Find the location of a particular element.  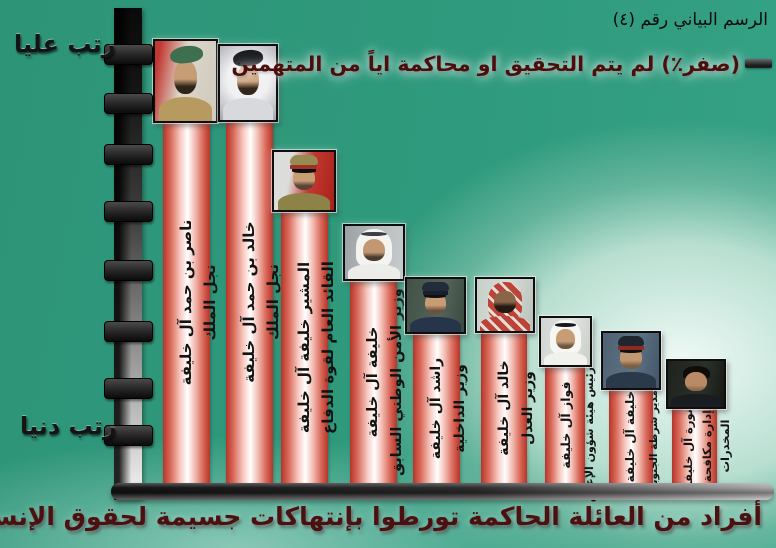

bar-rashid is located at coordinates (436, 412).